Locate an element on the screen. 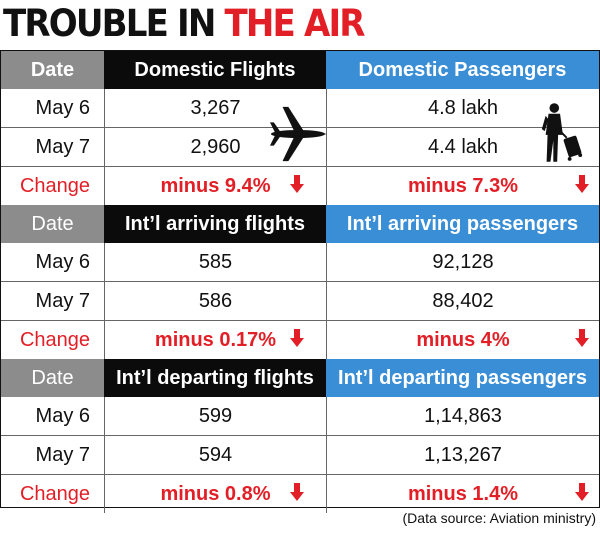 The width and height of the screenshot is (600, 533). row-passengers: 4.8 lakh is located at coordinates (462, 108).